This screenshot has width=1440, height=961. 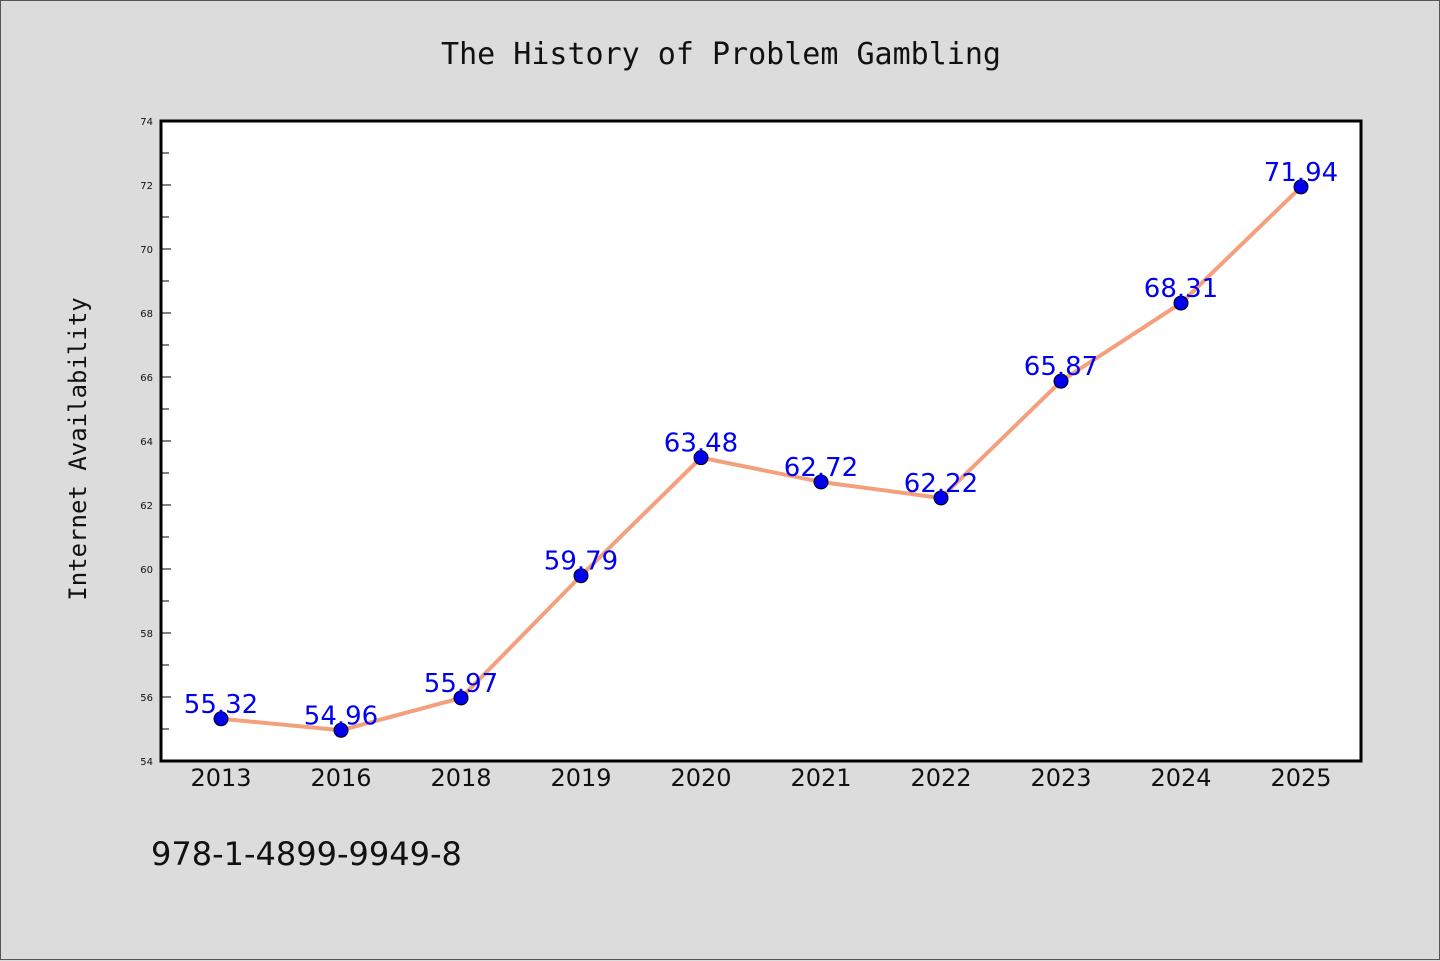 What do you see at coordinates (146, 506) in the screenshot?
I see `y-tick-label: 62` at bounding box center [146, 506].